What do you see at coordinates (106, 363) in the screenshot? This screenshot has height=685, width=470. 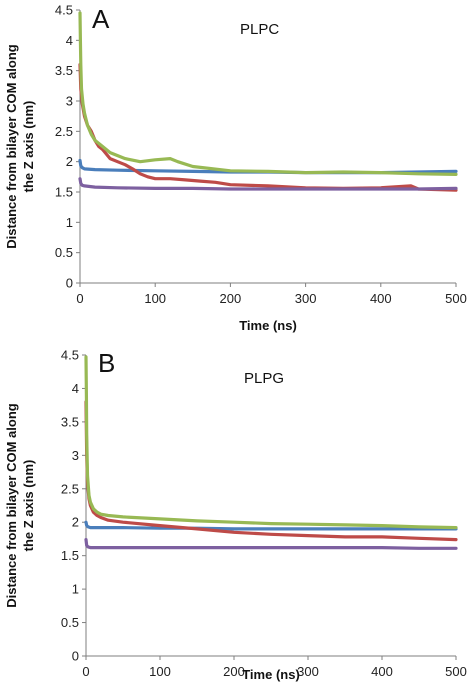 I see `panel-letter: B` at bounding box center [106, 363].